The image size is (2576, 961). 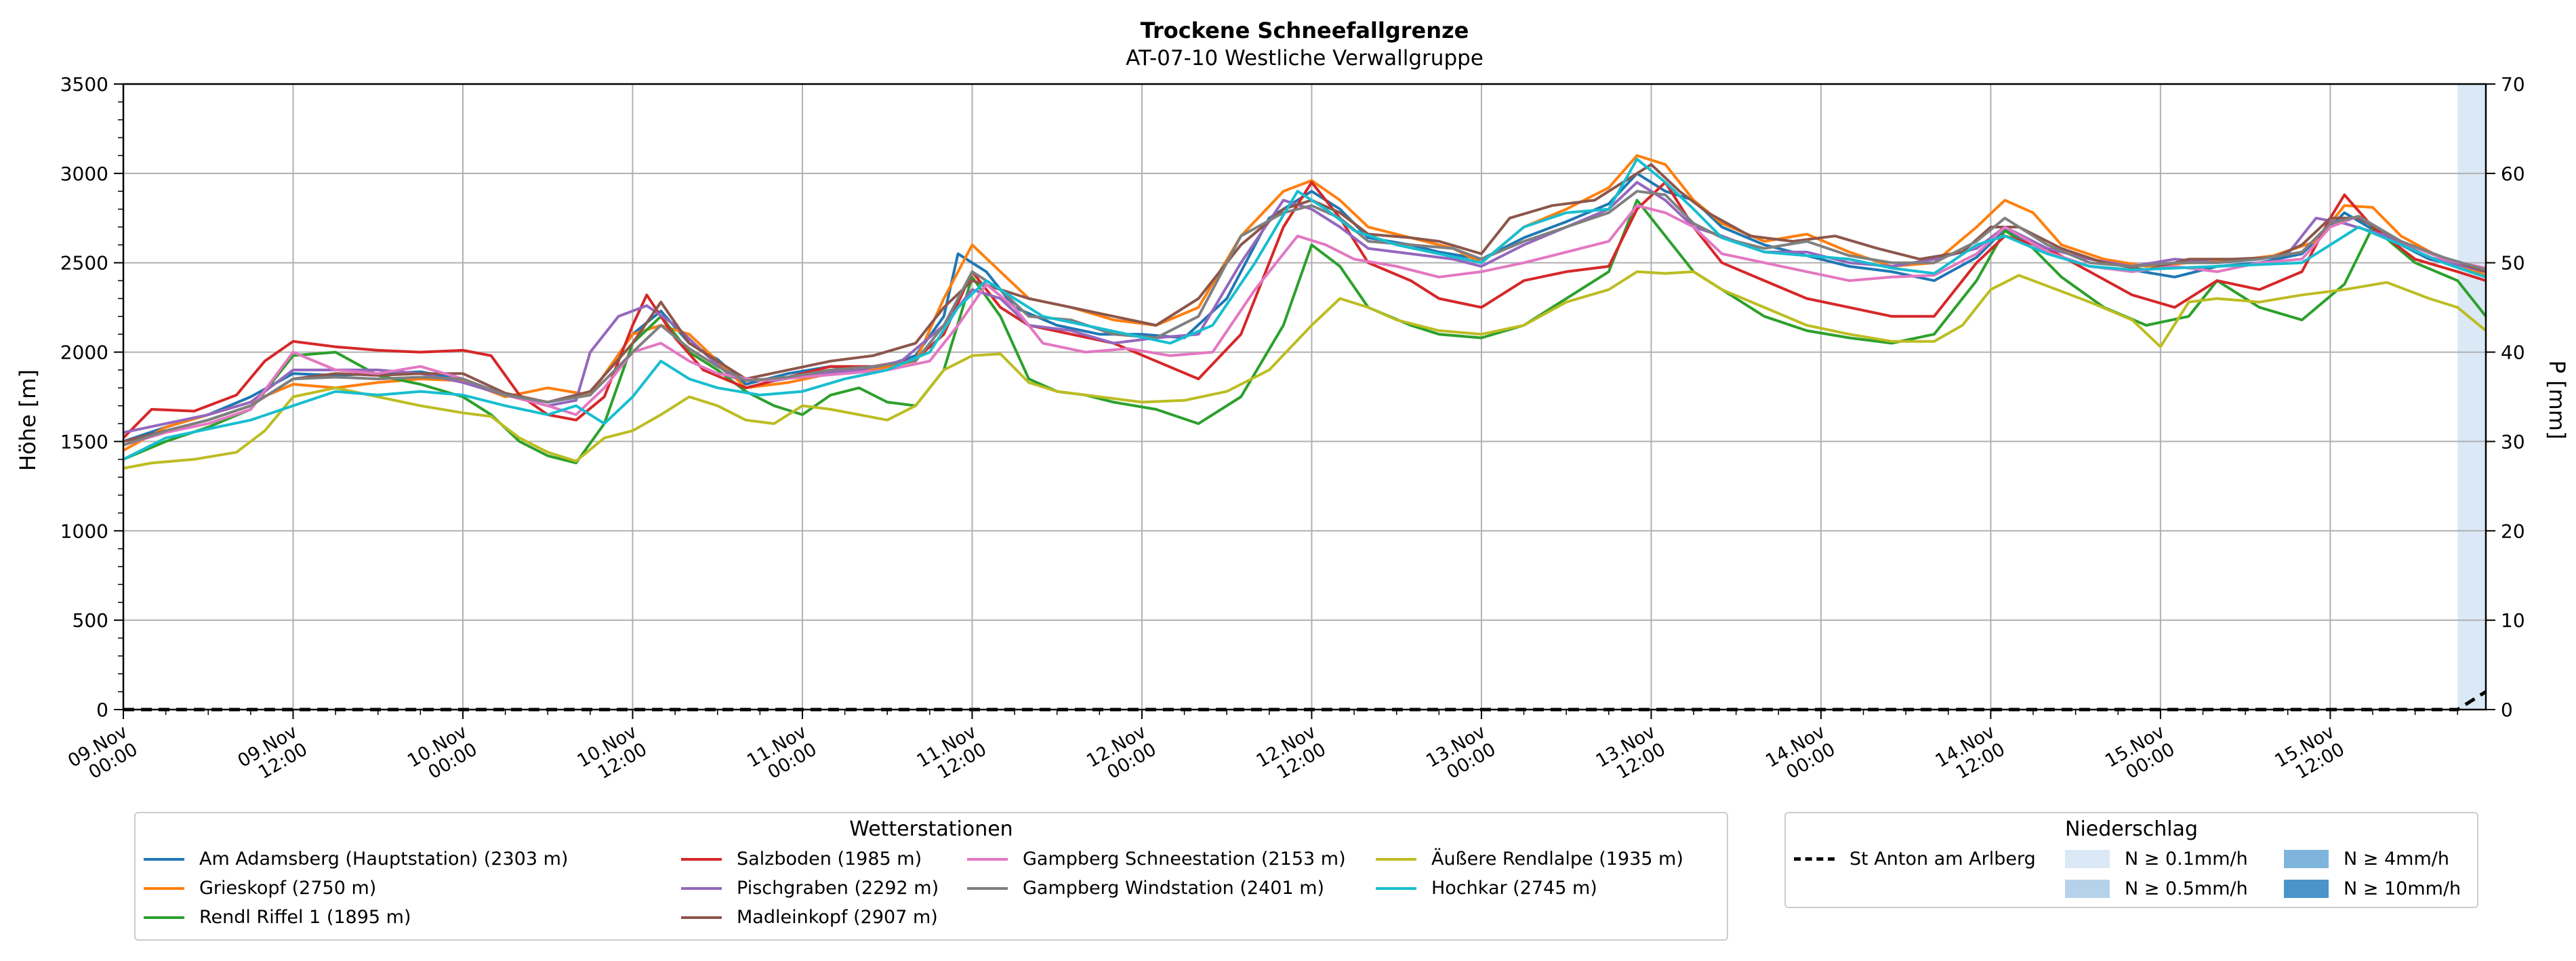 What do you see at coordinates (2131, 829) in the screenshot?
I see `legend-precip-title: Niederschlag` at bounding box center [2131, 829].